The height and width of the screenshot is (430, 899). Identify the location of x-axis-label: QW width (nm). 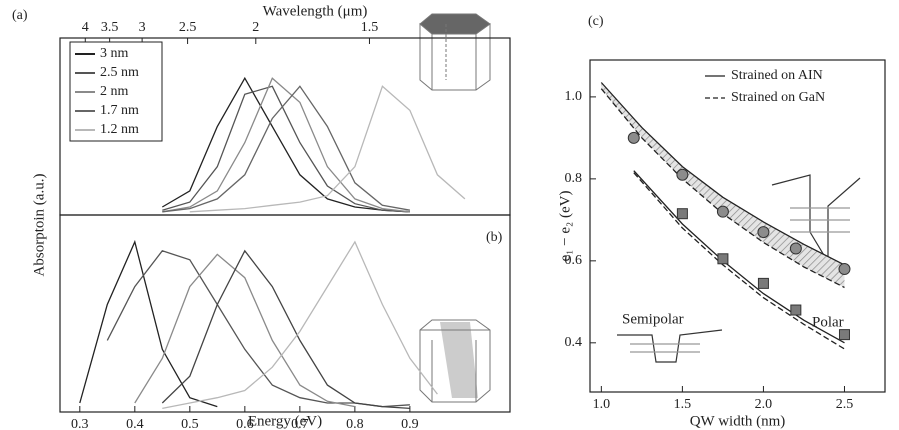
(738, 421).